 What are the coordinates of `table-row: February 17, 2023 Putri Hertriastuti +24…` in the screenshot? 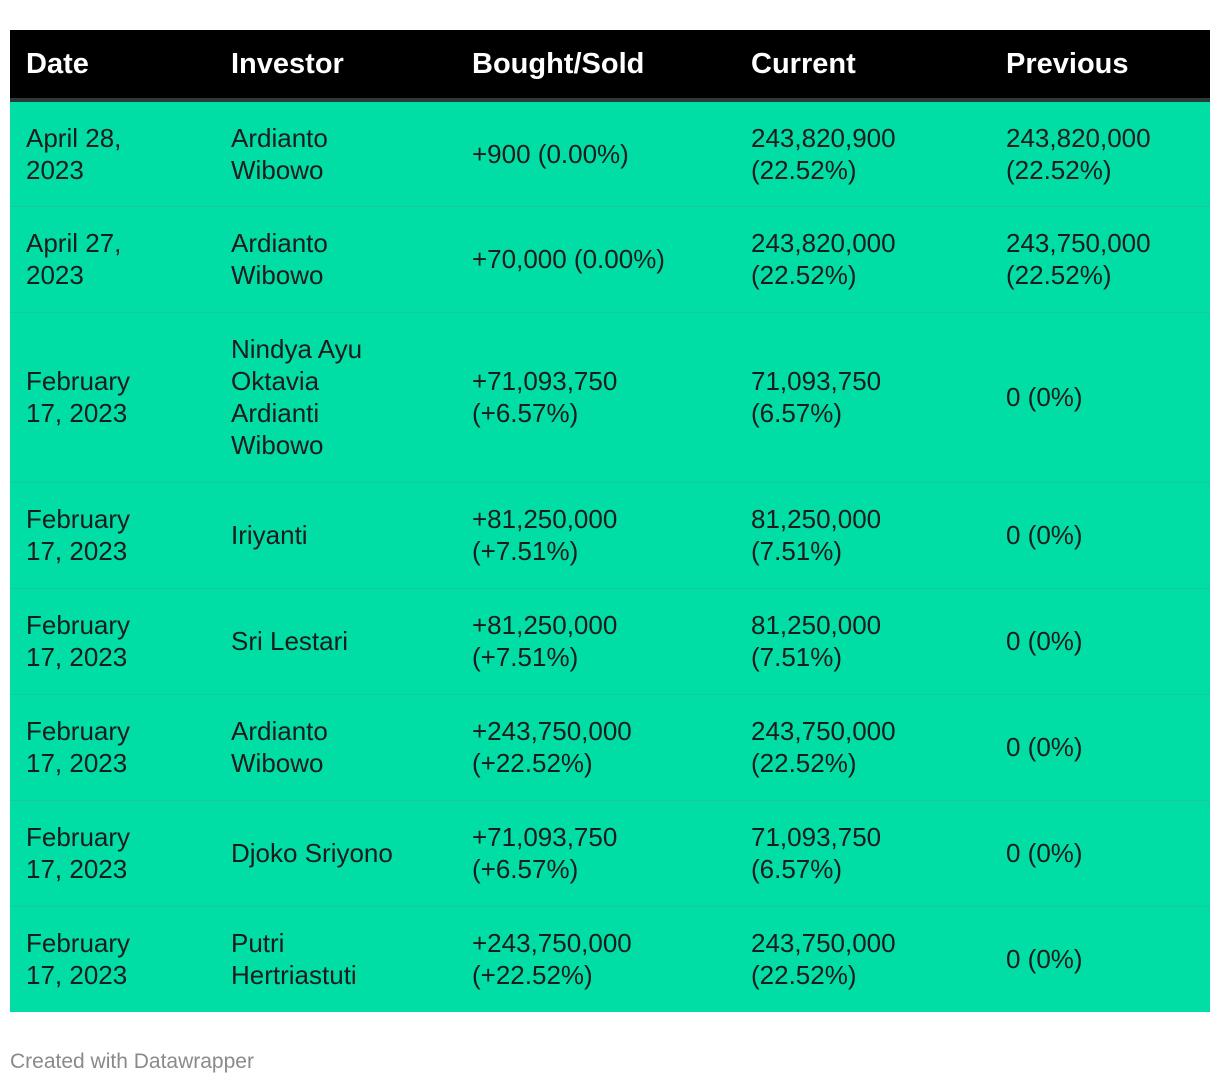 It's located at (610, 959).